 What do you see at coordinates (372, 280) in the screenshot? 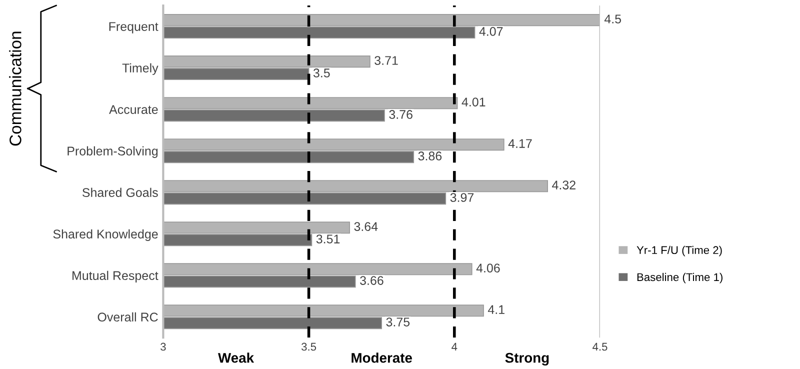
I see `data-label: 3.66` at bounding box center [372, 280].